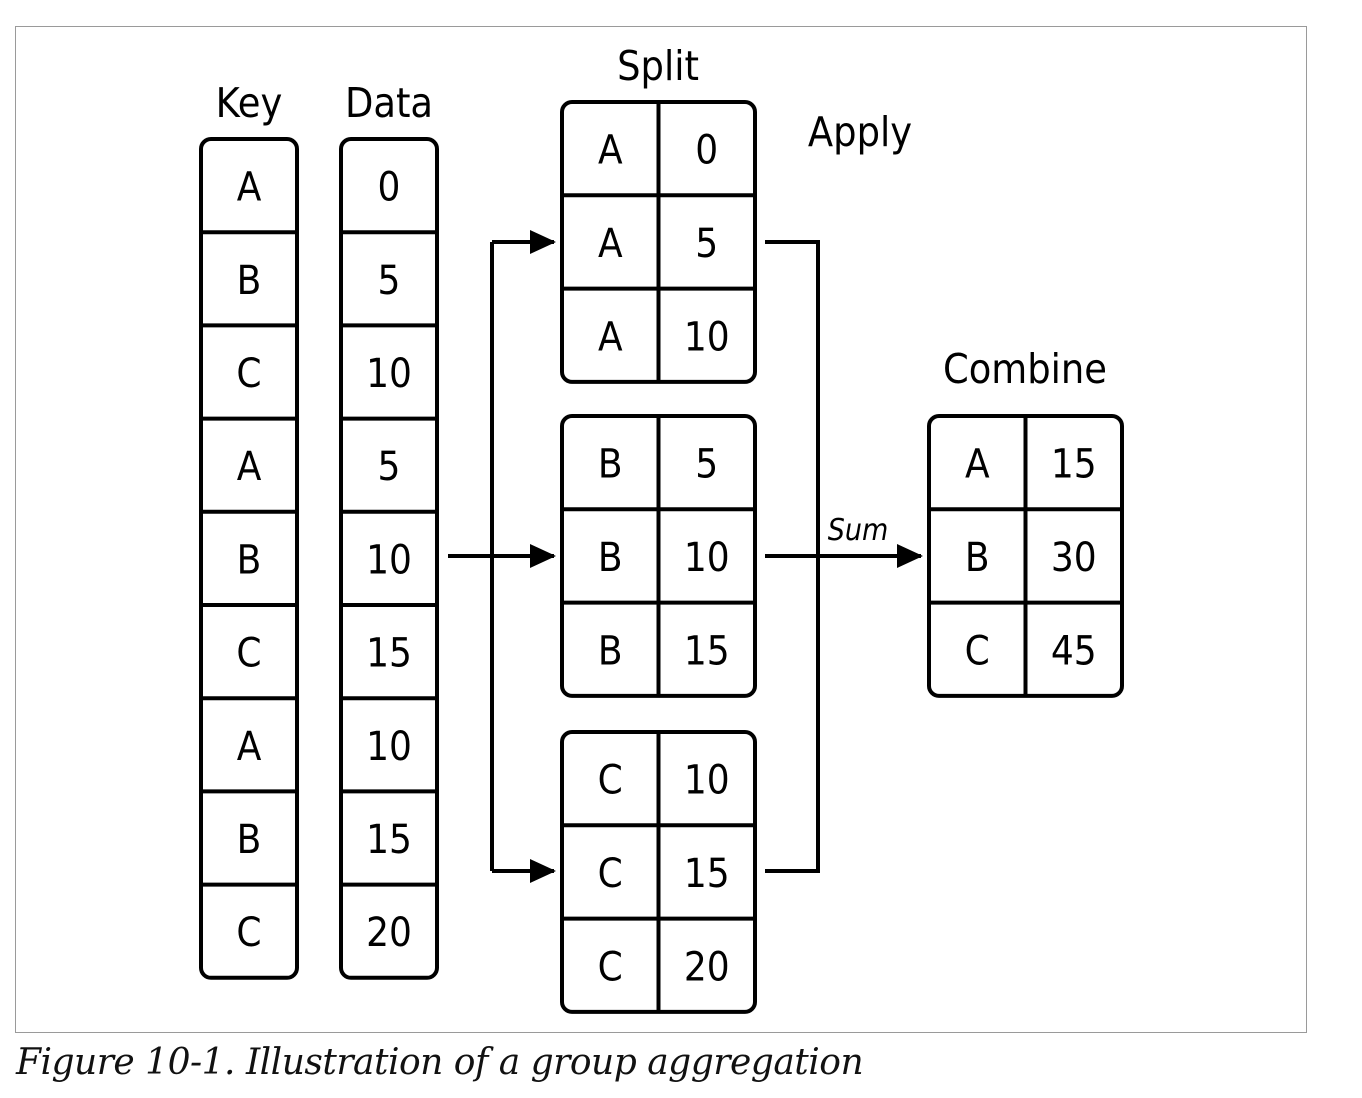  What do you see at coordinates (1074, 465) in the screenshot?
I see `combine-table-value-cell: 15` at bounding box center [1074, 465].